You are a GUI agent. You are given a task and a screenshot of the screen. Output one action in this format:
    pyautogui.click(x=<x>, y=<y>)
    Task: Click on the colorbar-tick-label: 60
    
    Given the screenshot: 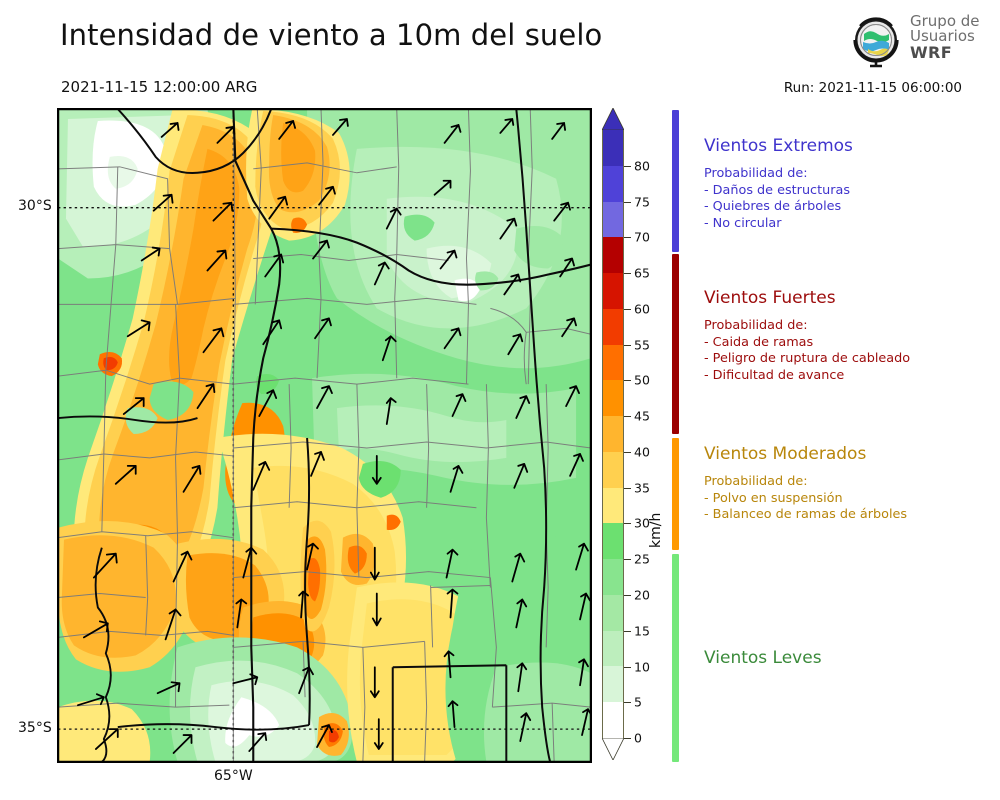 What is the action you would take?
    pyautogui.click(x=642, y=309)
    